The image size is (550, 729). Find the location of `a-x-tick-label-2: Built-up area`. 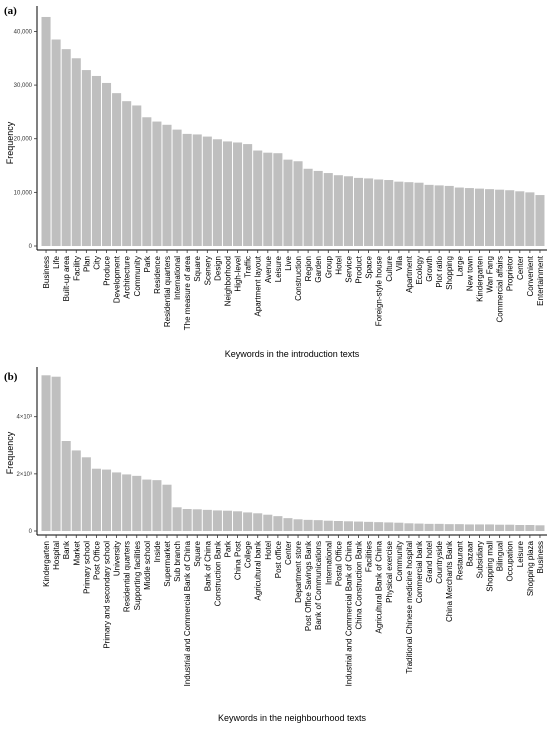

a-x-tick-label-2: Built-up area is located at coordinates (66, 278).